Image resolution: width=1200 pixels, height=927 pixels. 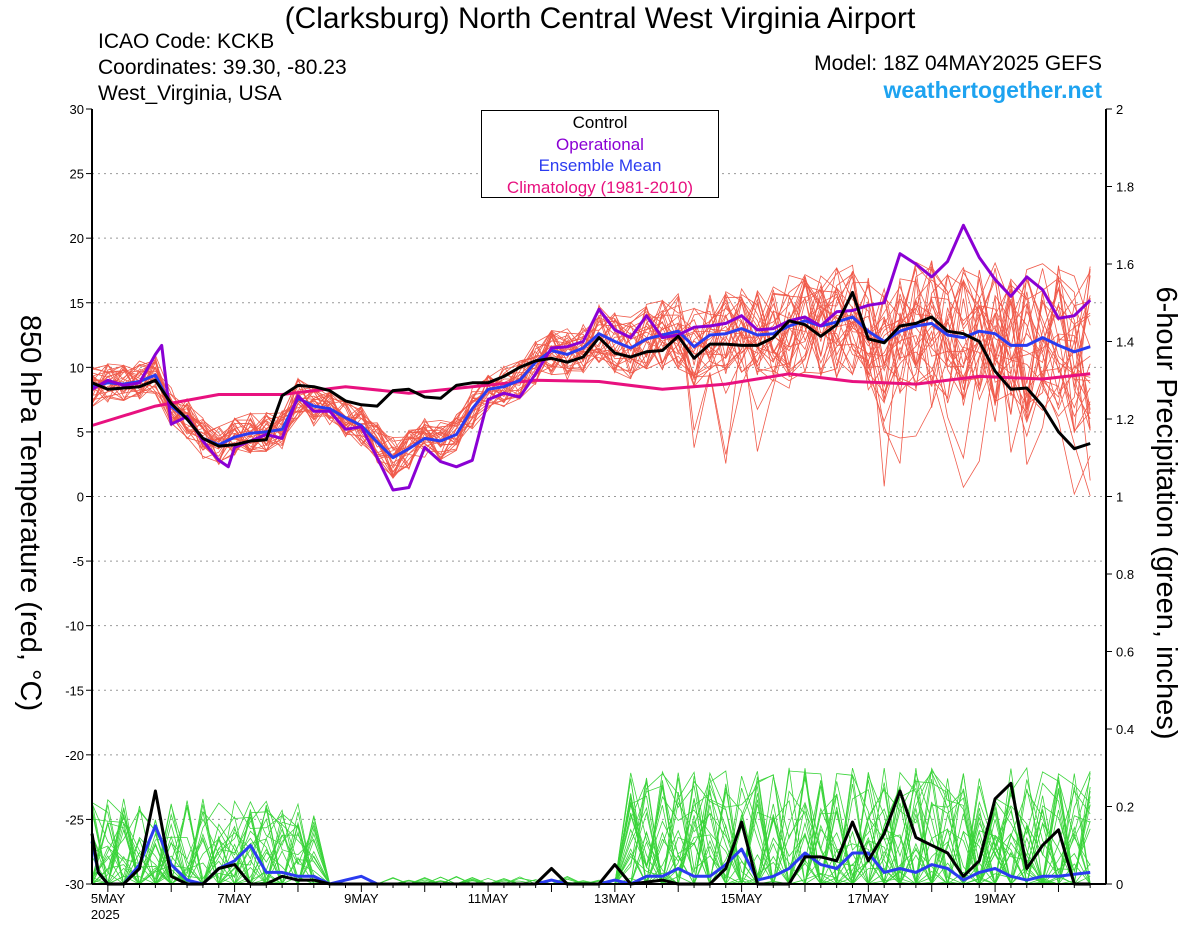 I want to click on y-left-tick-label-2: 20, so click(x=77, y=238).